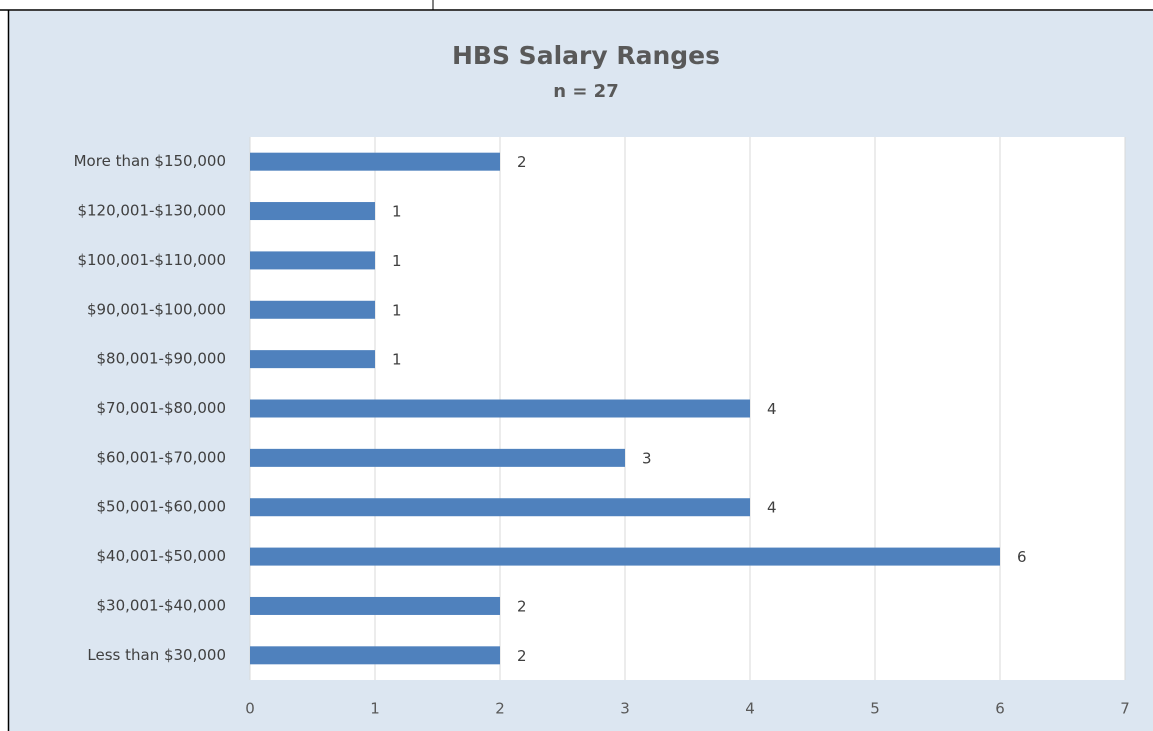  What do you see at coordinates (151, 260) in the screenshot?
I see `y-tick-label: $100,001-$110,000` at bounding box center [151, 260].